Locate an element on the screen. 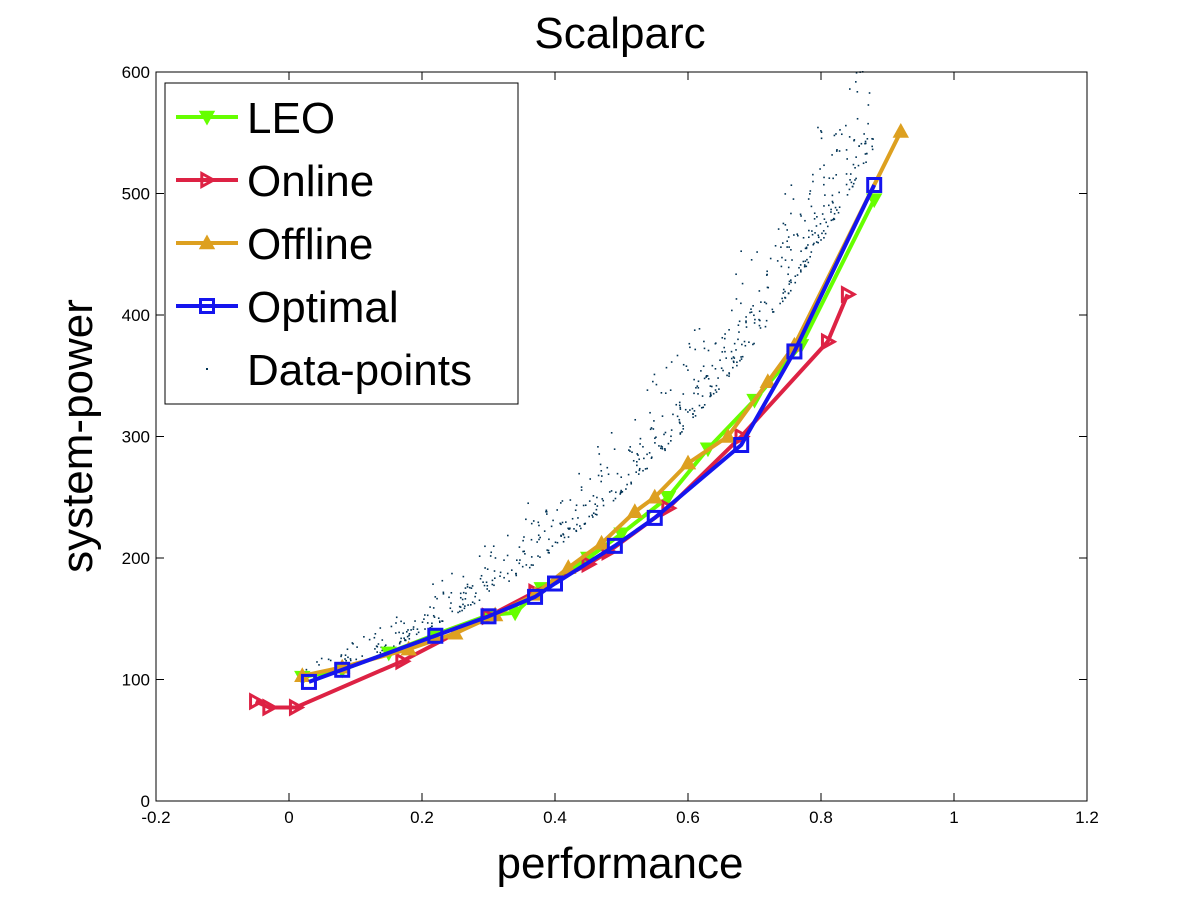 The image size is (1200, 900). series-point-offline is located at coordinates (455, 632).